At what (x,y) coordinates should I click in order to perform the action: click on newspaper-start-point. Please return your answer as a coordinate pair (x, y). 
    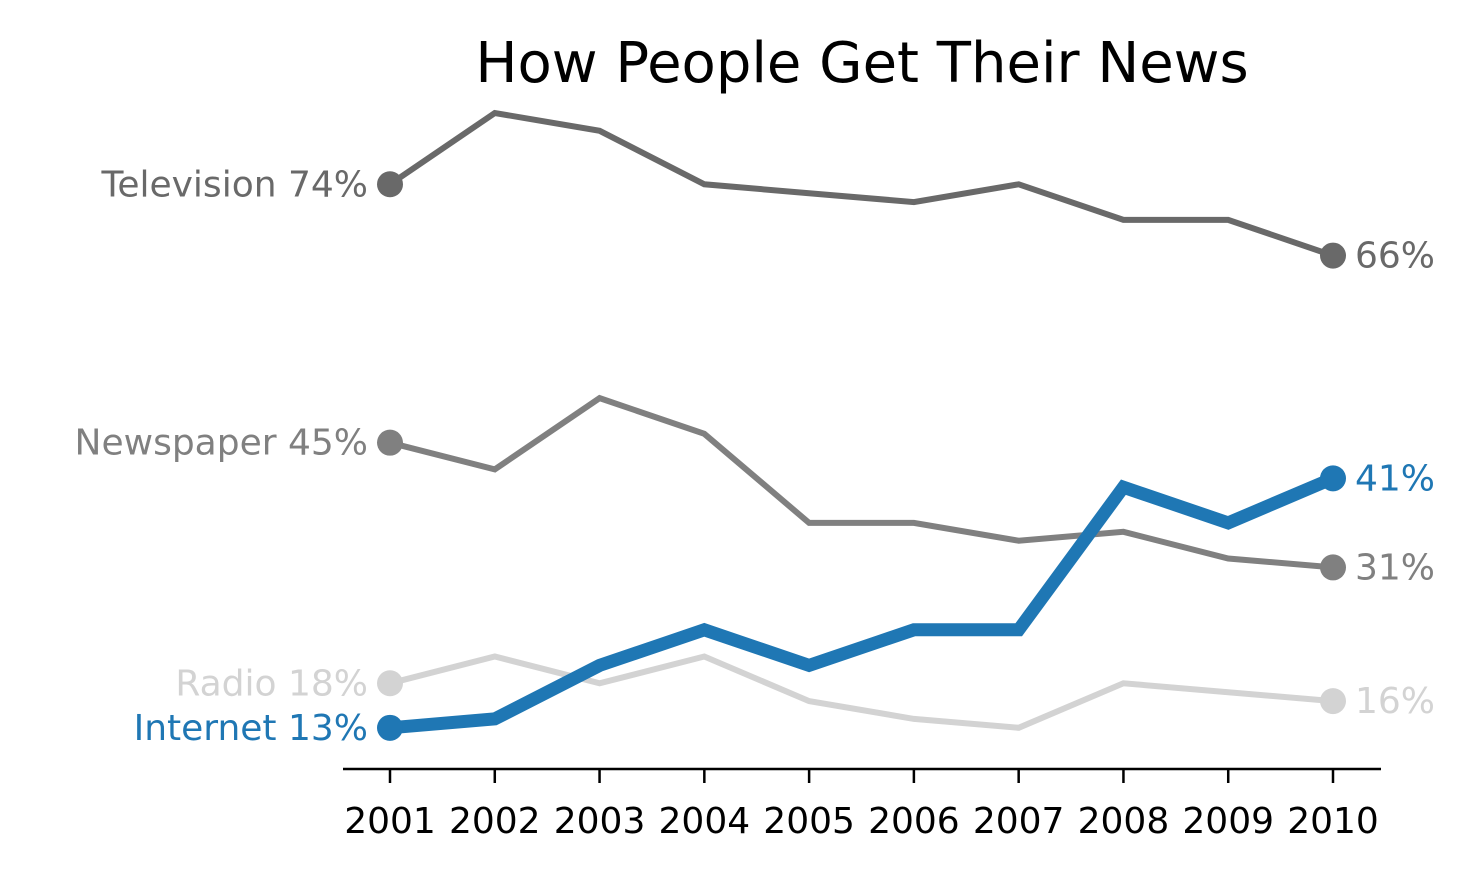
    Looking at the image, I should click on (390, 442).